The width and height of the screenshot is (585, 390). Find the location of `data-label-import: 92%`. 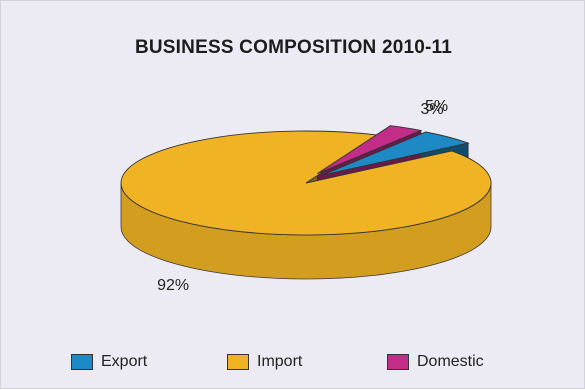

data-label-import: 92% is located at coordinates (173, 285).